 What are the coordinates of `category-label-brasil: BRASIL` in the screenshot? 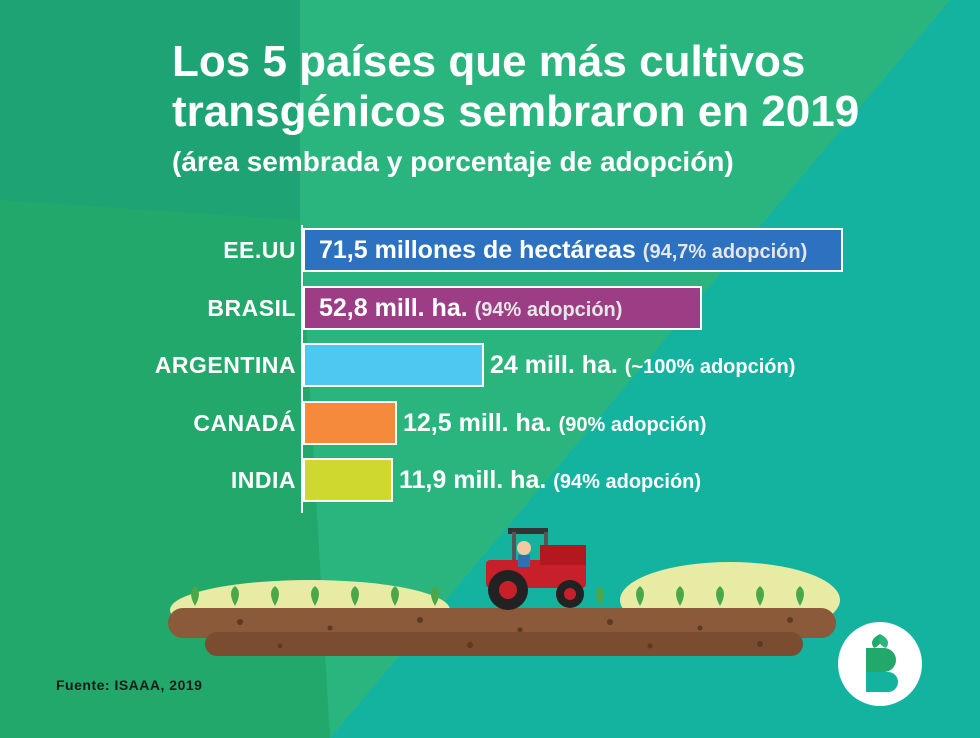 It's located at (251, 307).